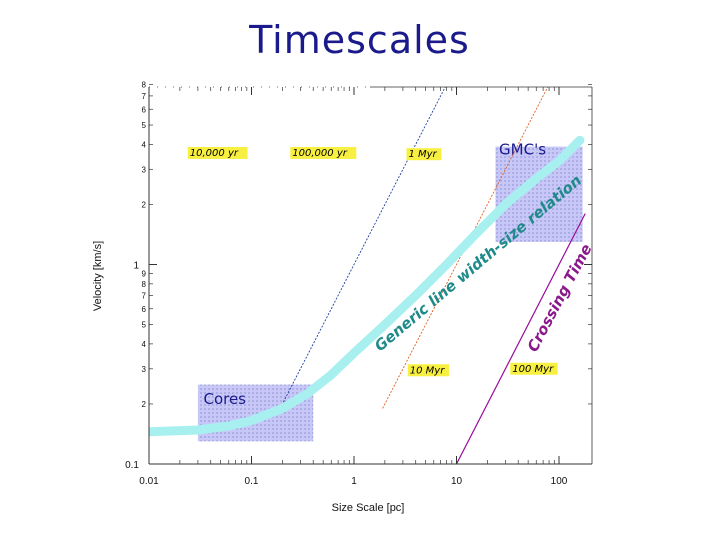  I want to click on gmc-label: GMC's, so click(522, 150).